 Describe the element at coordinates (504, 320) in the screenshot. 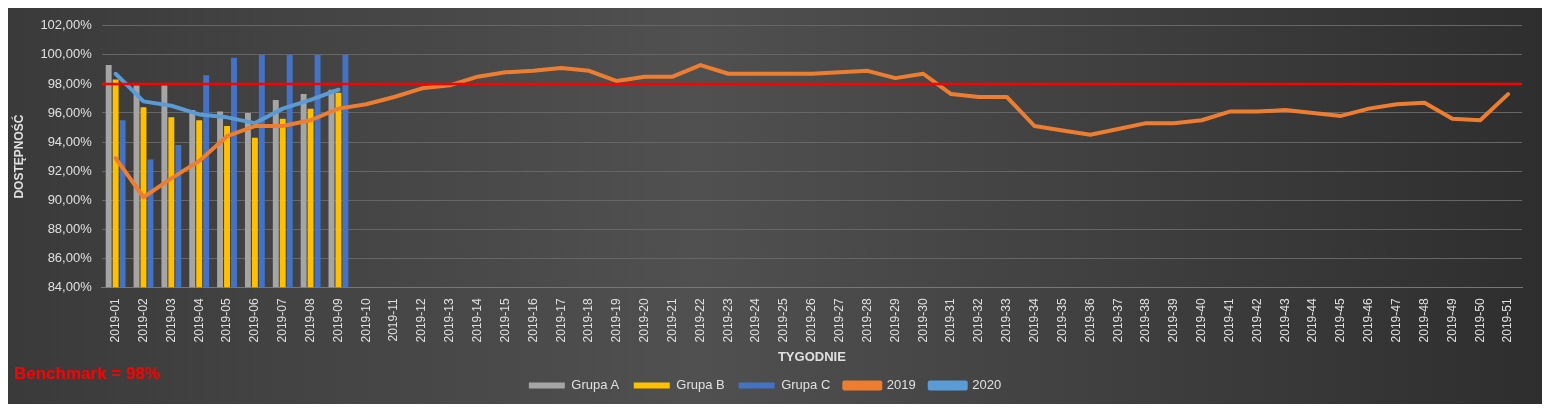

I see `x-tick-label: 2019-15` at that location.